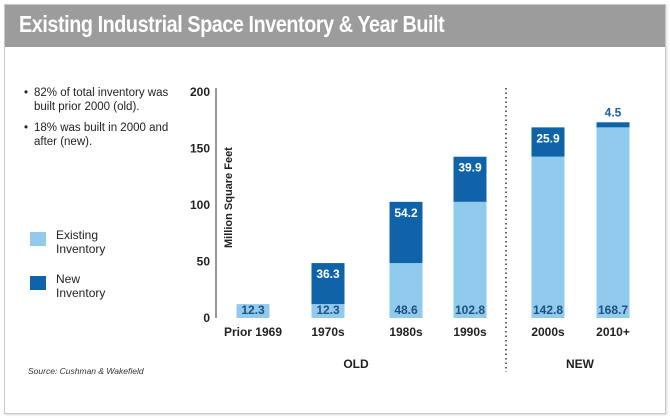  What do you see at coordinates (38, 283) in the screenshot?
I see `legend-swatch-new` at bounding box center [38, 283].